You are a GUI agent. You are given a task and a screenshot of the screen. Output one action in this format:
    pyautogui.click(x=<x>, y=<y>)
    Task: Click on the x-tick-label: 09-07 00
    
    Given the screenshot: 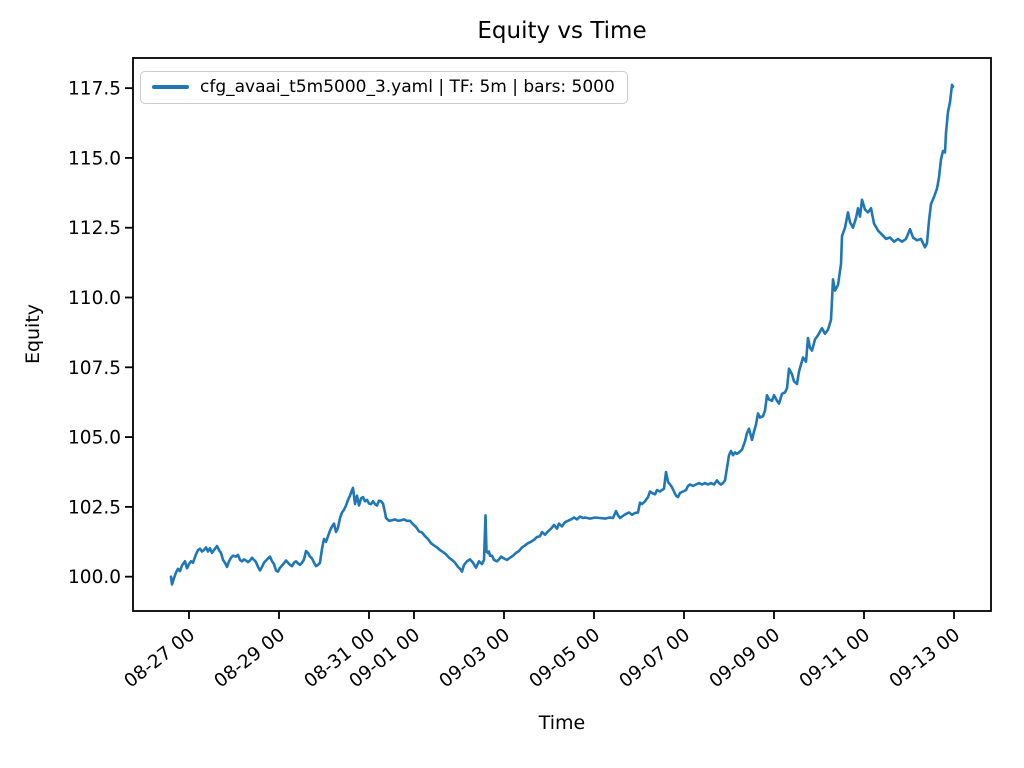 What is the action you would take?
    pyautogui.click(x=655, y=658)
    